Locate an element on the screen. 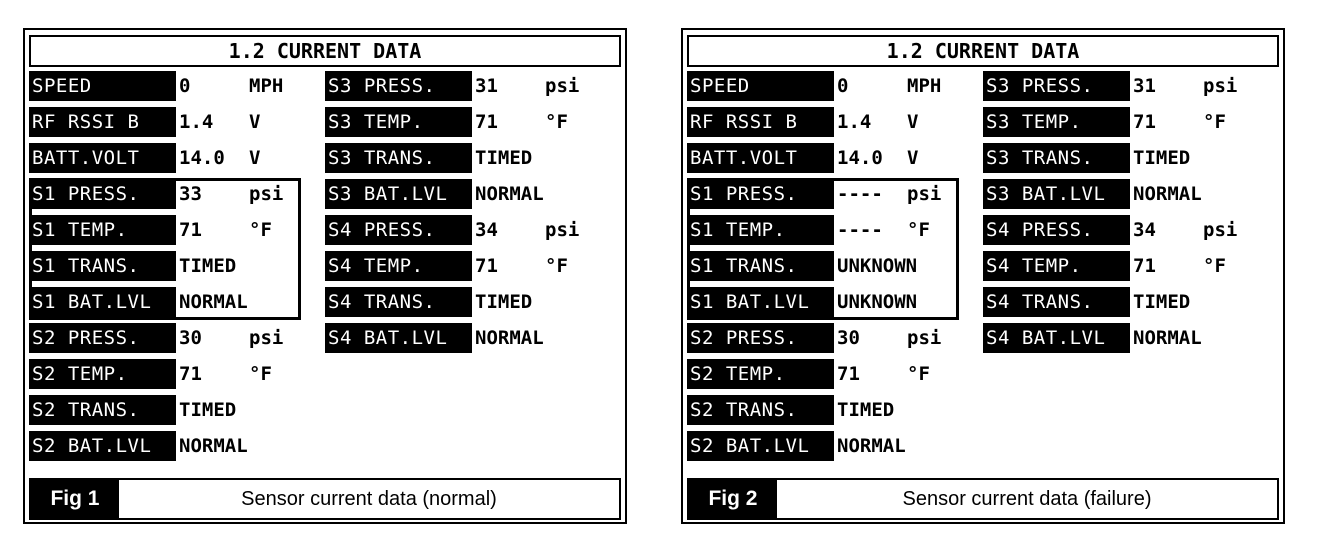  data-row: S4 TEMP. 71 °F is located at coordinates (470, 266).